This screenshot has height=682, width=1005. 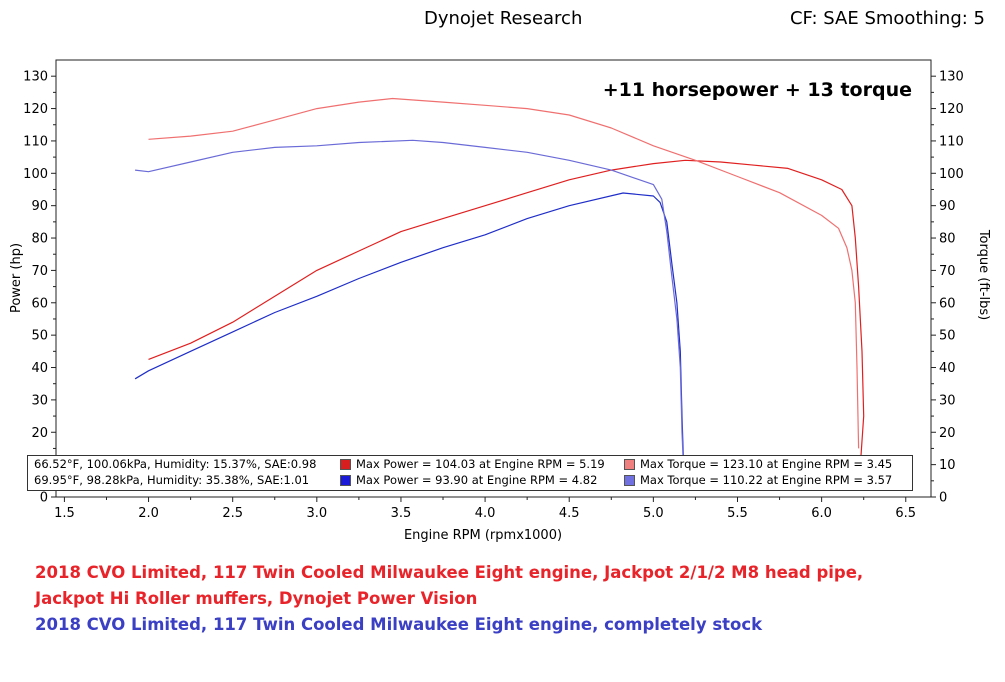 What do you see at coordinates (39, 206) in the screenshot?
I see `y-tick-label: 90` at bounding box center [39, 206].